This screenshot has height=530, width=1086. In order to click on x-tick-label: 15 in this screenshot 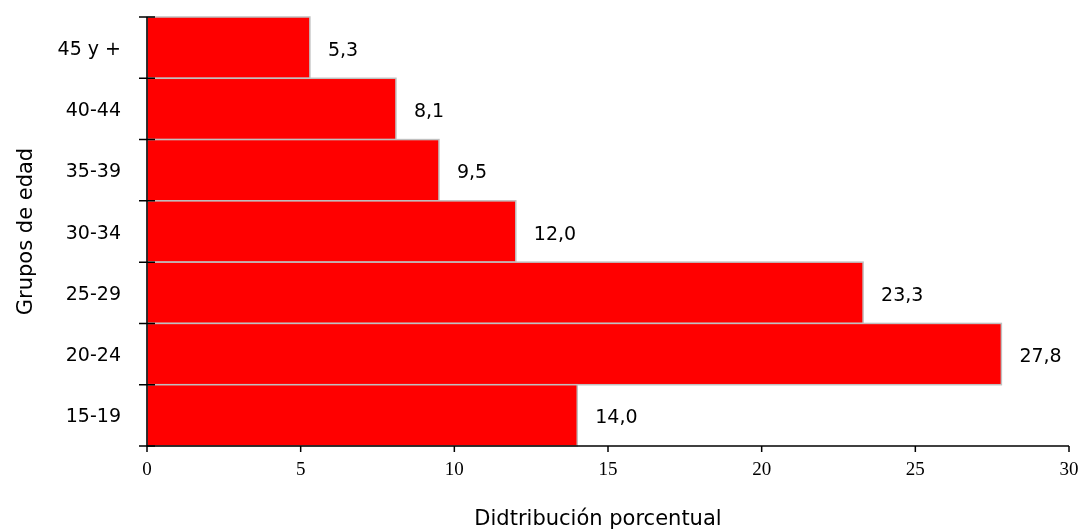, I will do `click(608, 468)`.